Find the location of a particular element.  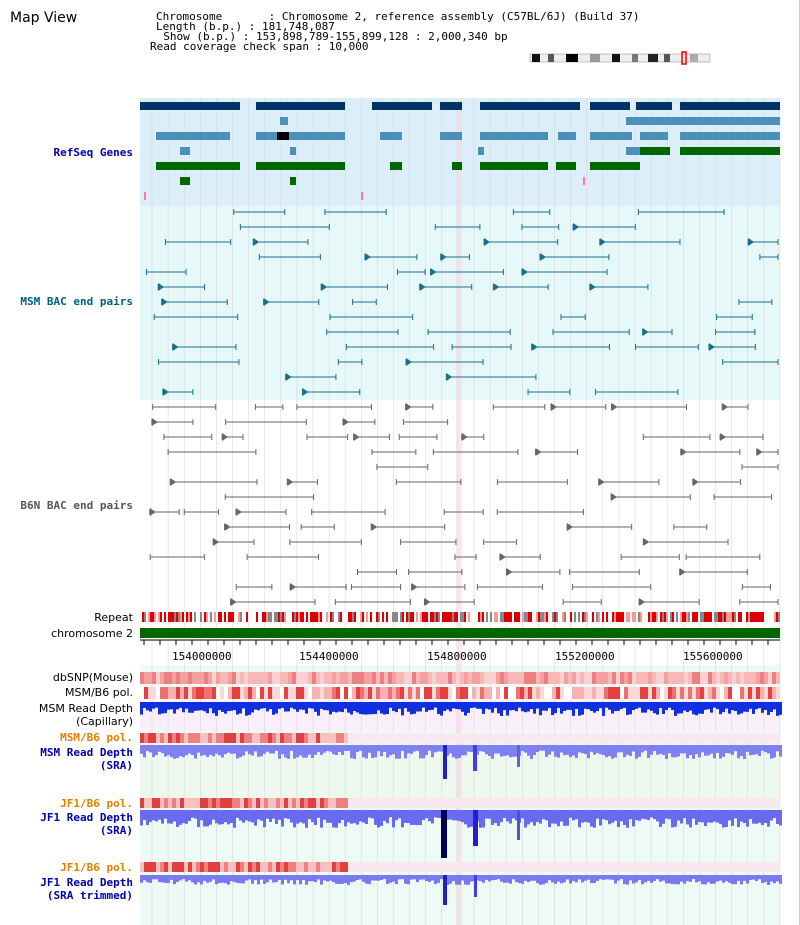

msm-bac-end-pair is located at coordinates (175, 347).